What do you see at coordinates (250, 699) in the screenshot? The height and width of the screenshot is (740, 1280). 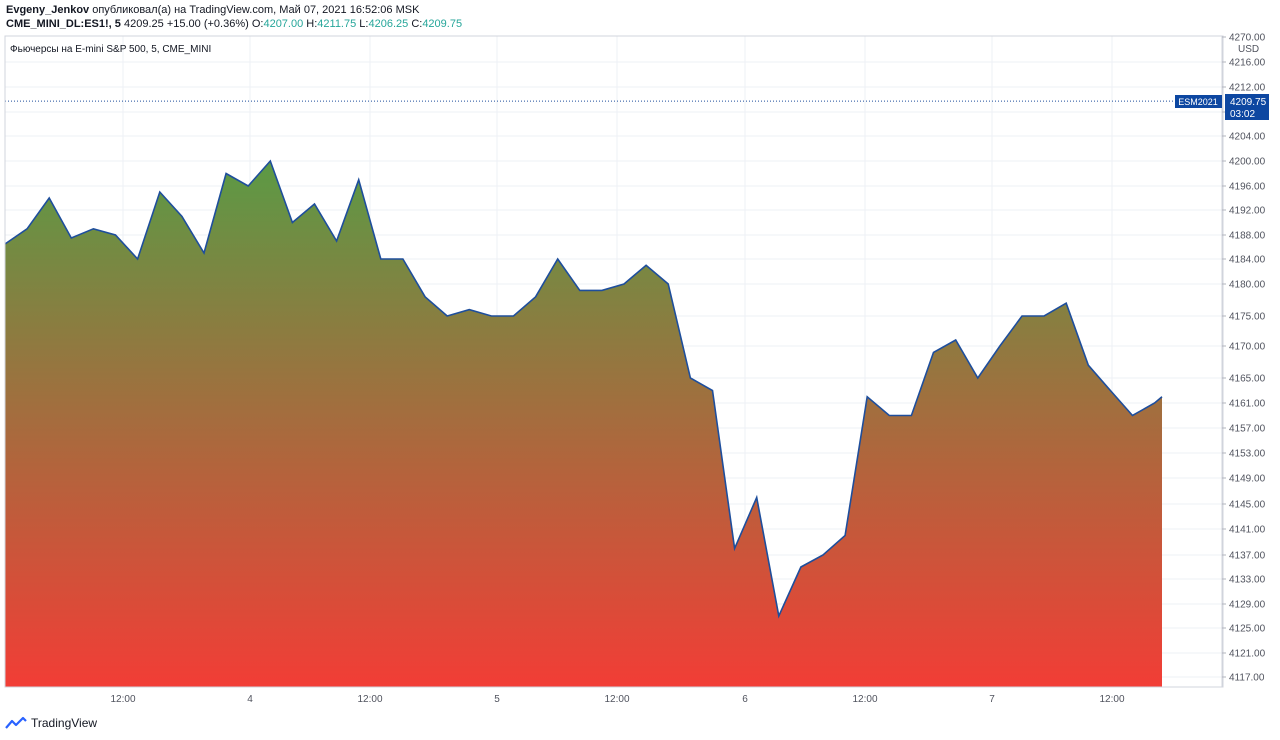 I see `x-tick-label: 4` at bounding box center [250, 699].